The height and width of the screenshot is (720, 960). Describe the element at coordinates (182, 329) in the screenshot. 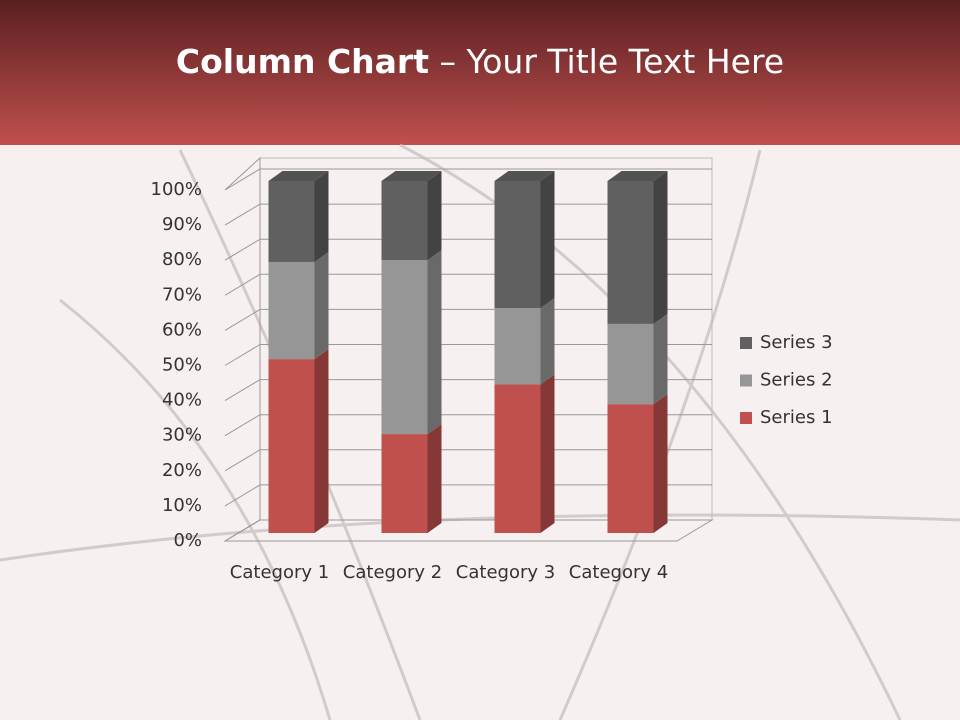

I see `y-tick-label: 60%` at that location.